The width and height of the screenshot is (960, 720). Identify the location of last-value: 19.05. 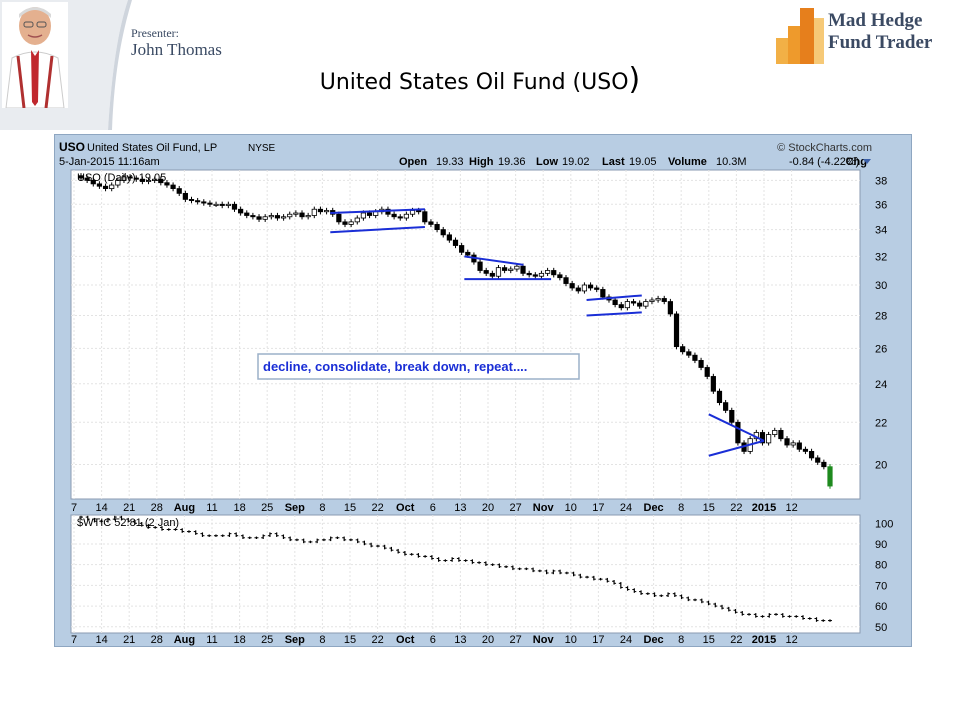
(643, 162).